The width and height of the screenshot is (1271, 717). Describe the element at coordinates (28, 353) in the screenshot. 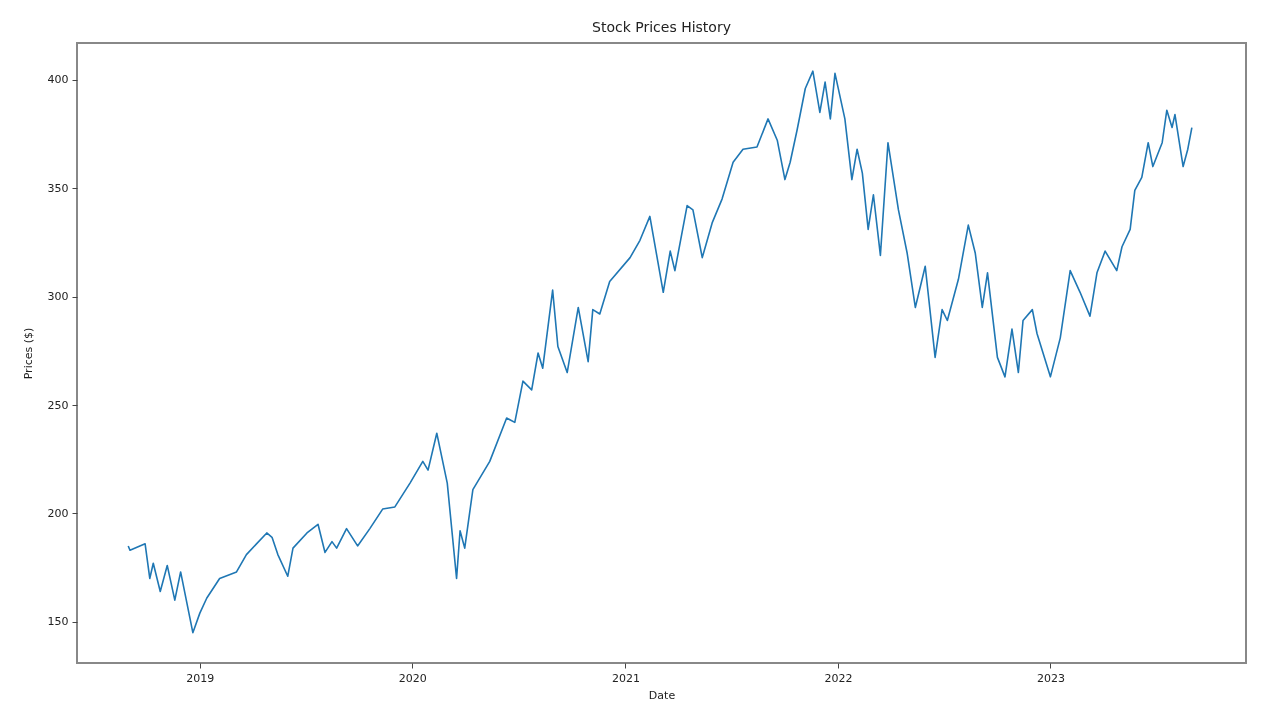

I see `y-axis-title: Prices ($)` at that location.